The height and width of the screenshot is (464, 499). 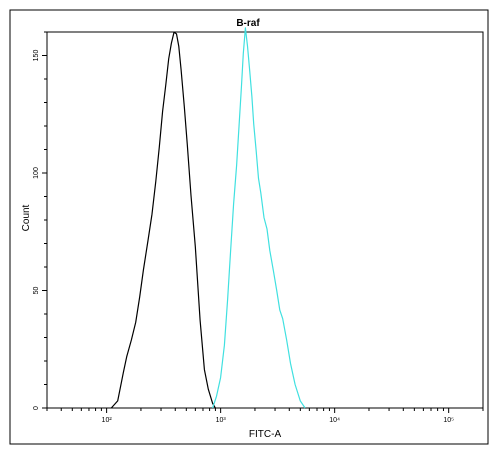 I want to click on y-axis-ticks: 0 50 100 150, so click(x=40, y=220).